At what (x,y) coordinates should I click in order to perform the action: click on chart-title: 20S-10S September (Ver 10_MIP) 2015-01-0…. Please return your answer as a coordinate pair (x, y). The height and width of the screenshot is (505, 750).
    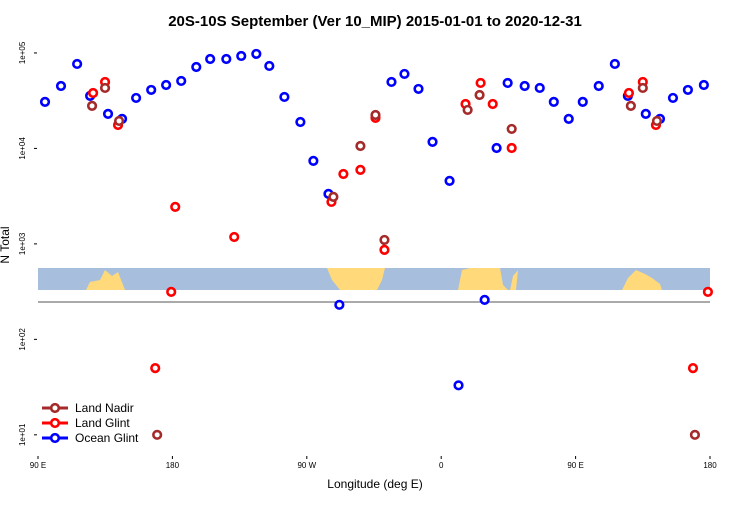
    Looking at the image, I should click on (375, 21).